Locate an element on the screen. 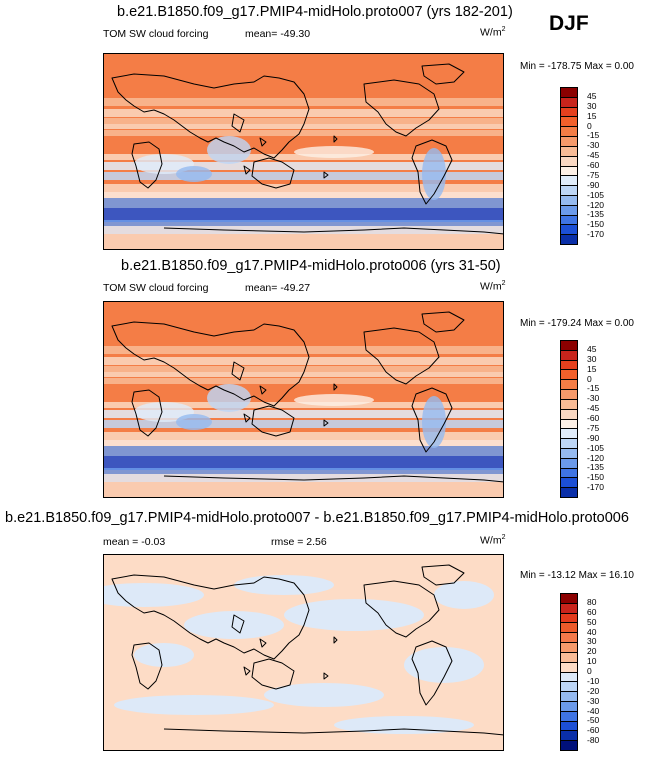  season-label: DJF is located at coordinates (569, 23).